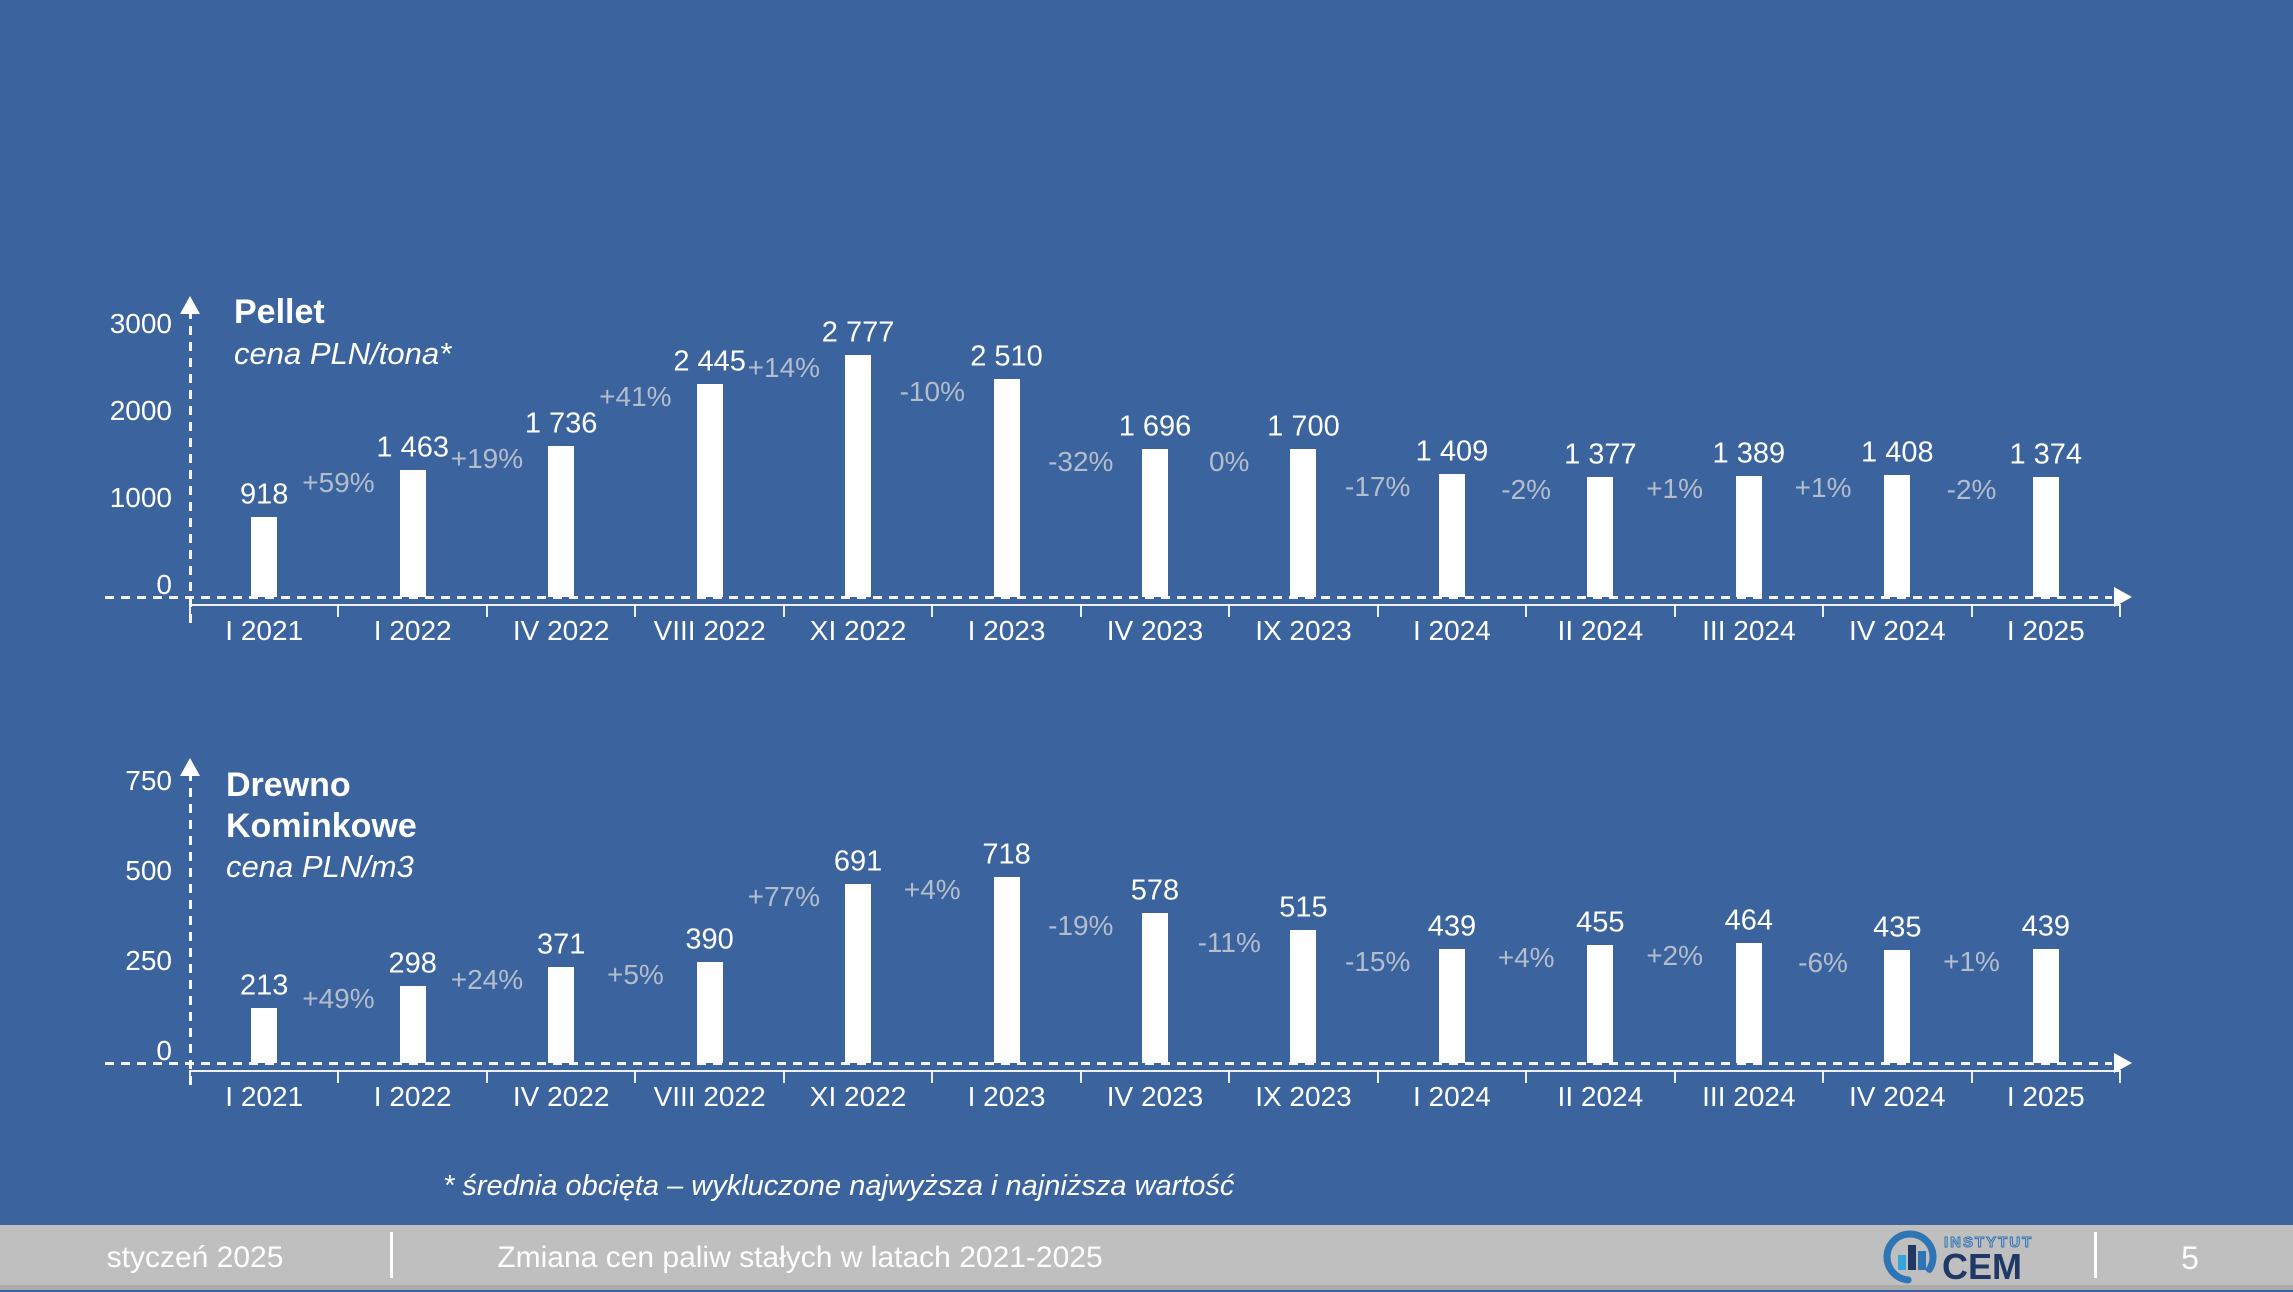 The image size is (2293, 1292). I want to click on percent-change-label: 0%, so click(1229, 461).